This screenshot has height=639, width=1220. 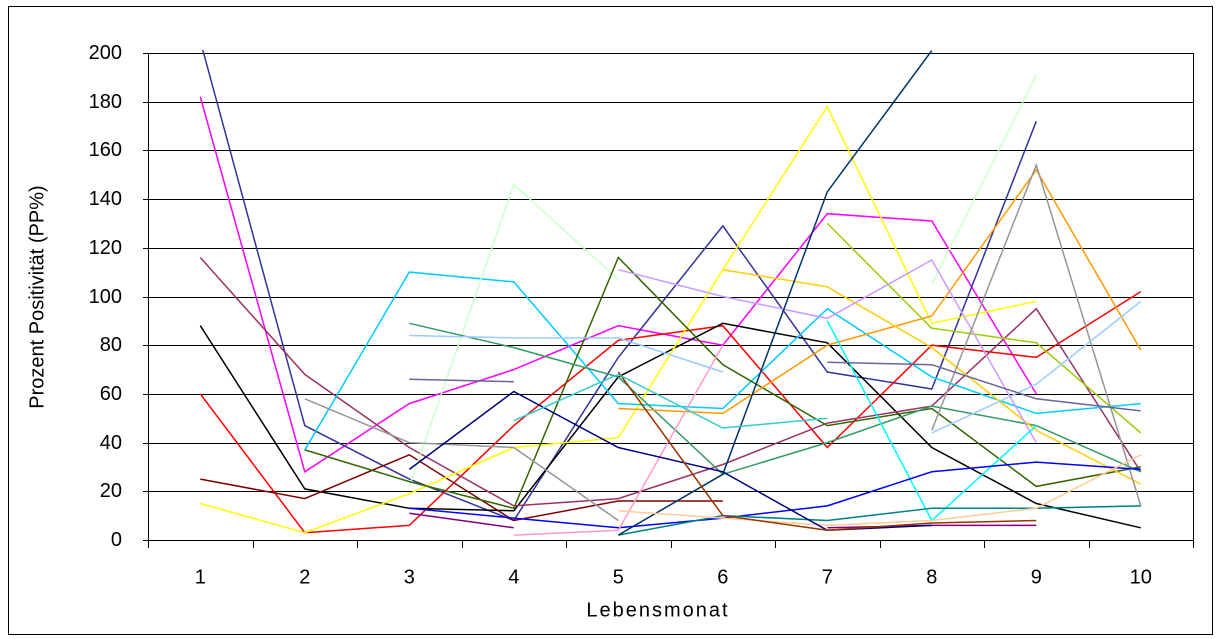 I want to click on y-tick-label: 0, so click(x=116, y=540).